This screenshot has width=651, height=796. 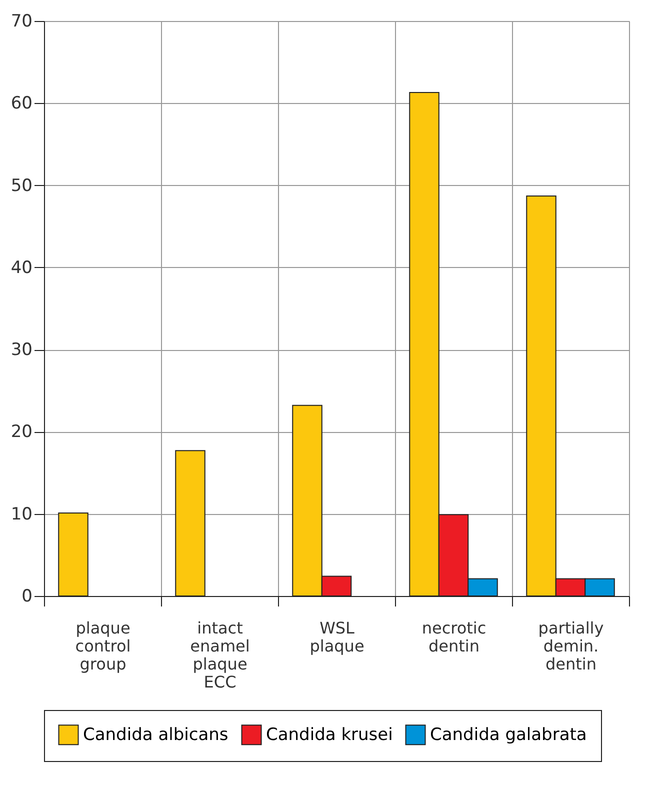 I want to click on legend-label: Candida krusei, so click(x=329, y=734).